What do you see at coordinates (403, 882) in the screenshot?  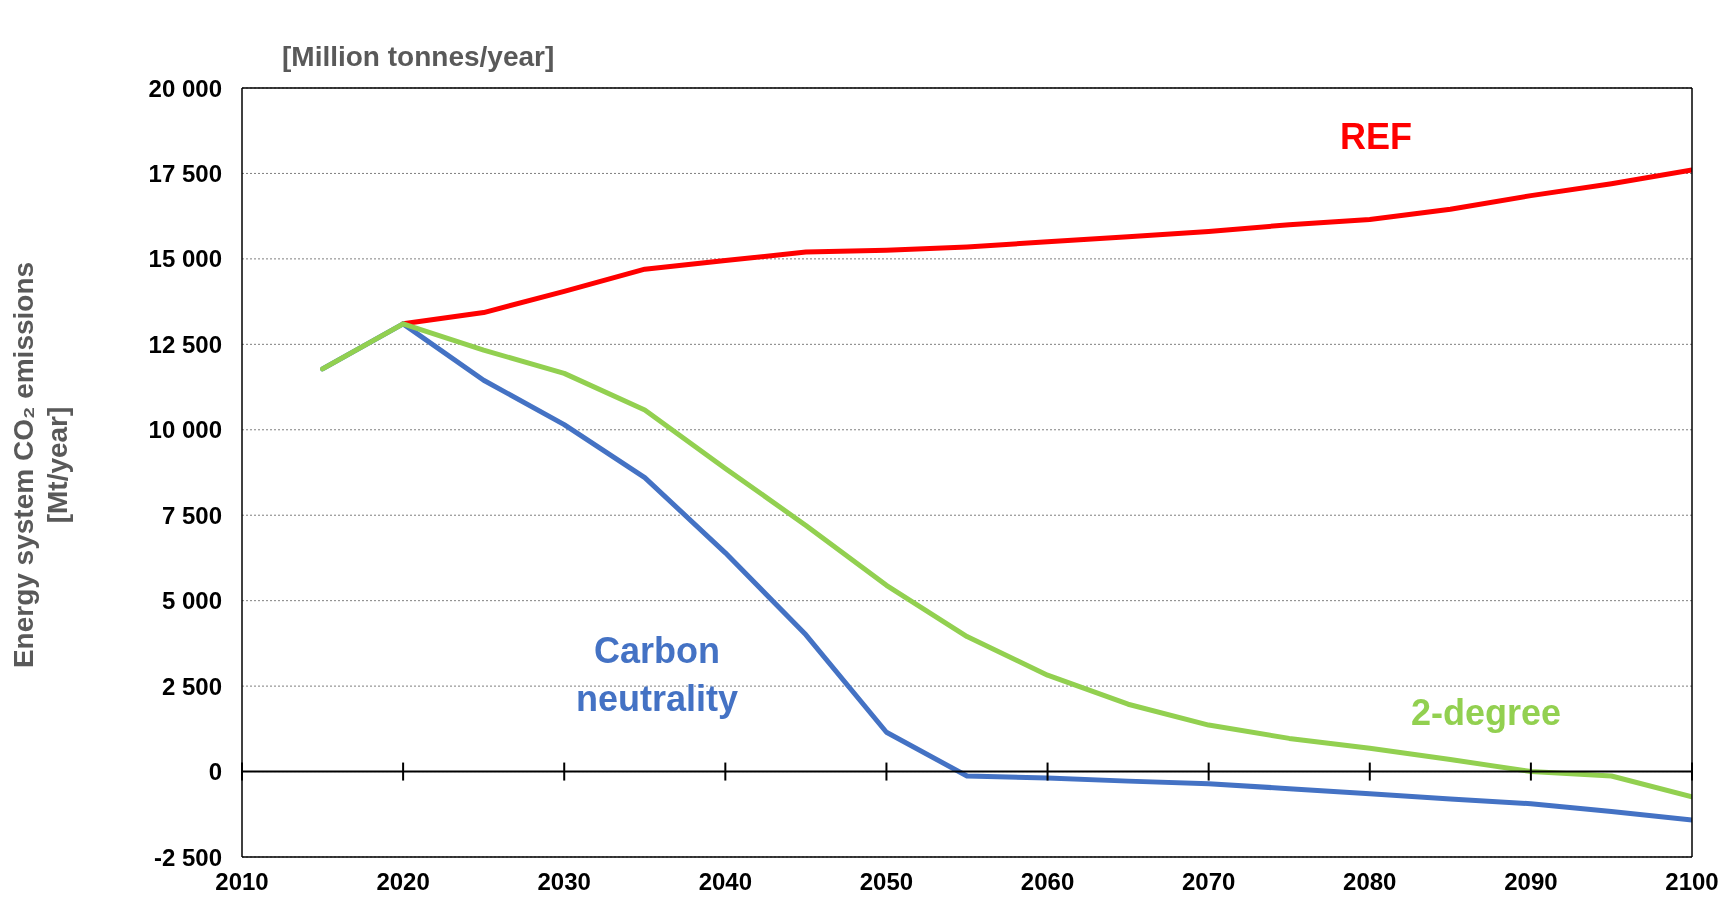 I see `x-tick-label: 2020` at bounding box center [403, 882].